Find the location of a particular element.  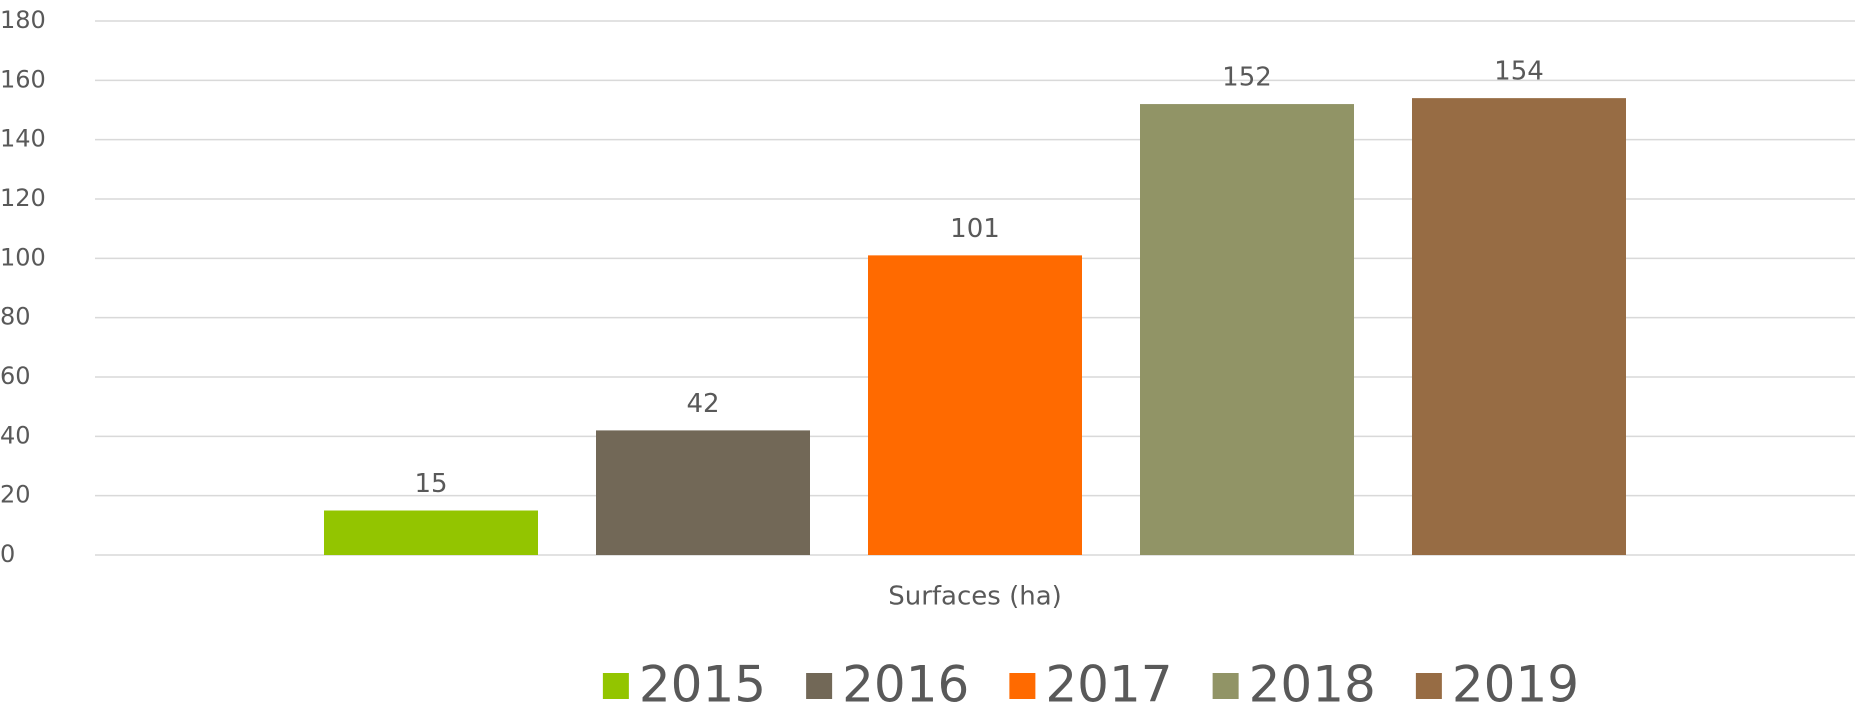

data-label: 42 is located at coordinates (702, 404).